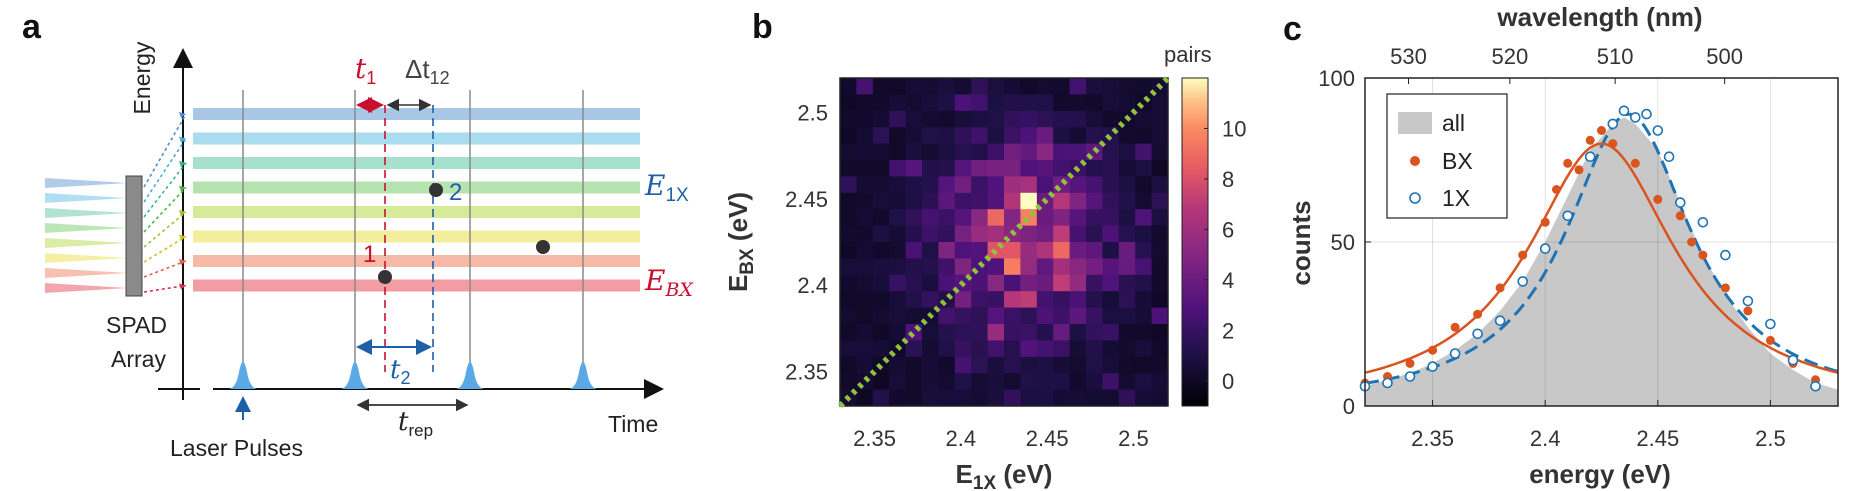  I want to click on x-axis-label: energy (eV), so click(1600, 474).